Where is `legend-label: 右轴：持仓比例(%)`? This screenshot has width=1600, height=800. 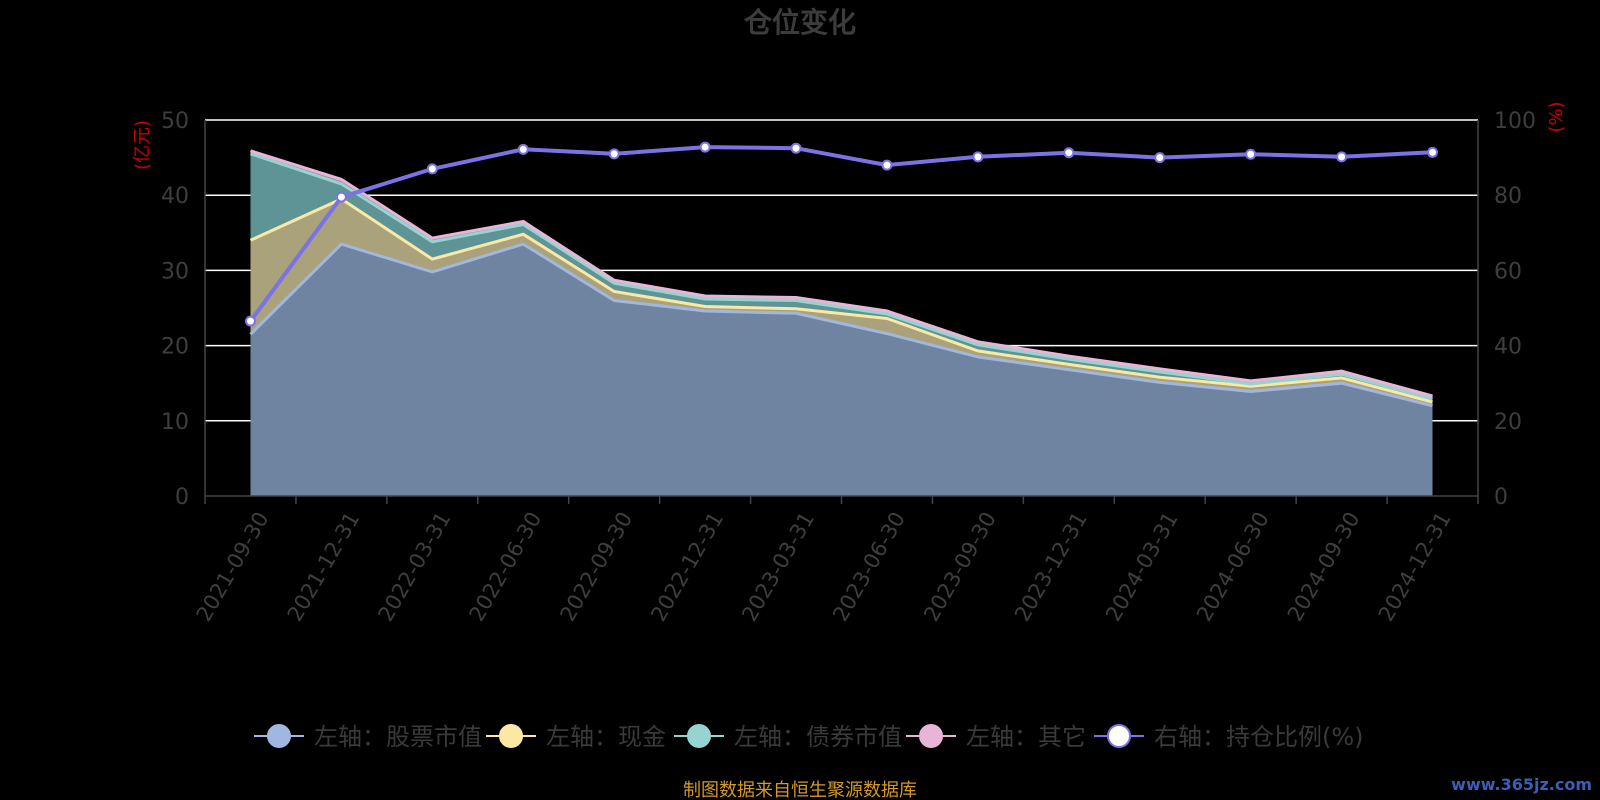 legend-label: 右轴：持仓比例(%) is located at coordinates (1259, 737).